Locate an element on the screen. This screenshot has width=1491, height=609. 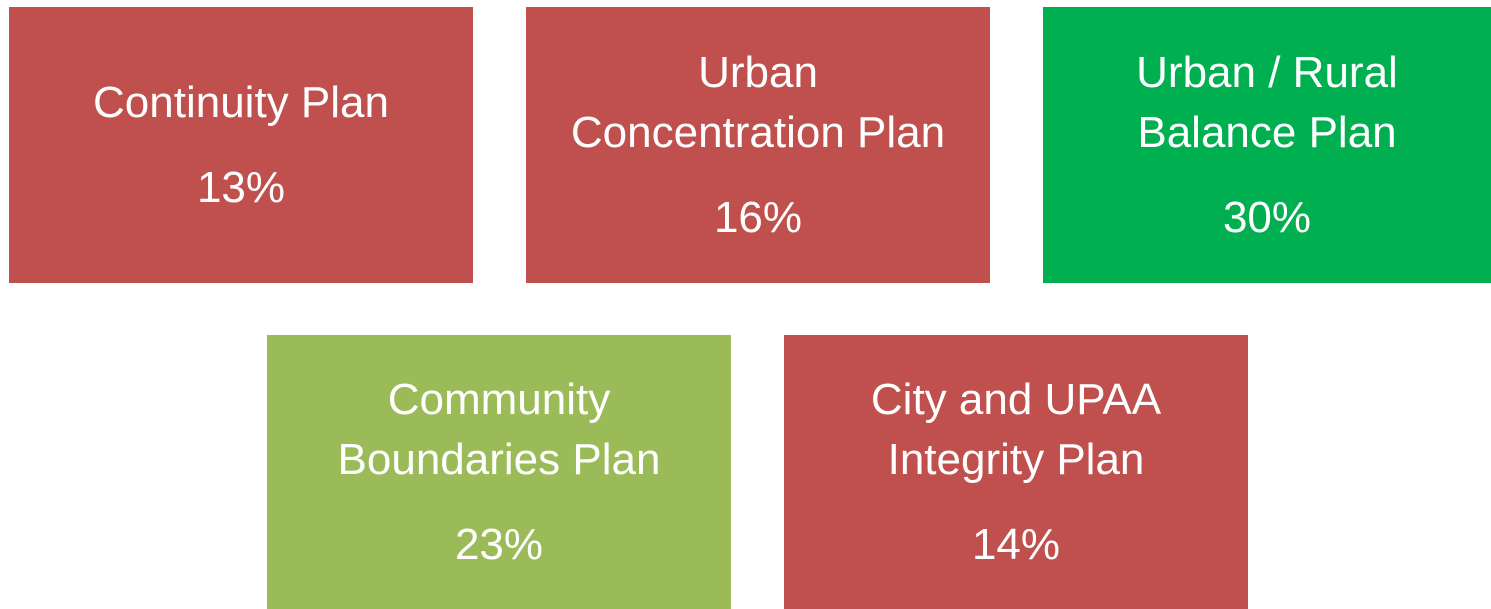
plan-label: Continuity Plan is located at coordinates (241, 102).